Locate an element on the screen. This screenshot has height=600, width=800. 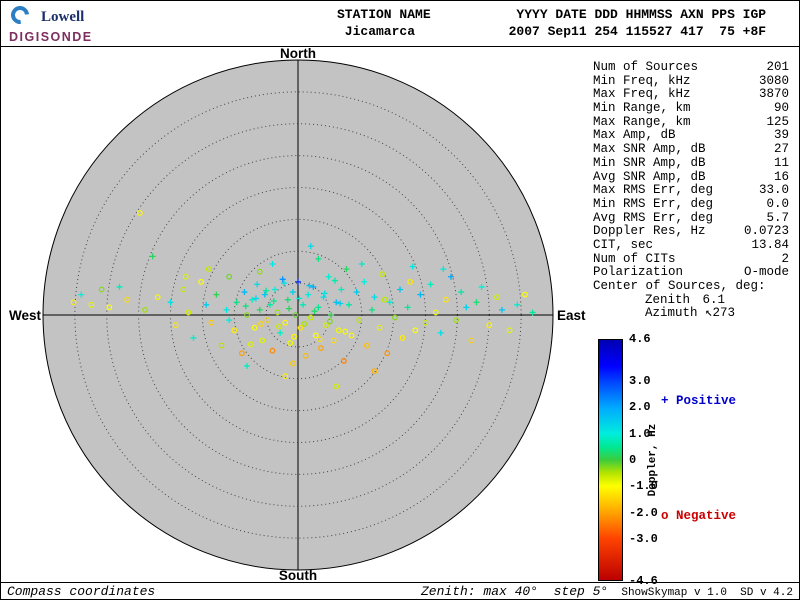
stat-value: 3870 is located at coordinates (773, 94).